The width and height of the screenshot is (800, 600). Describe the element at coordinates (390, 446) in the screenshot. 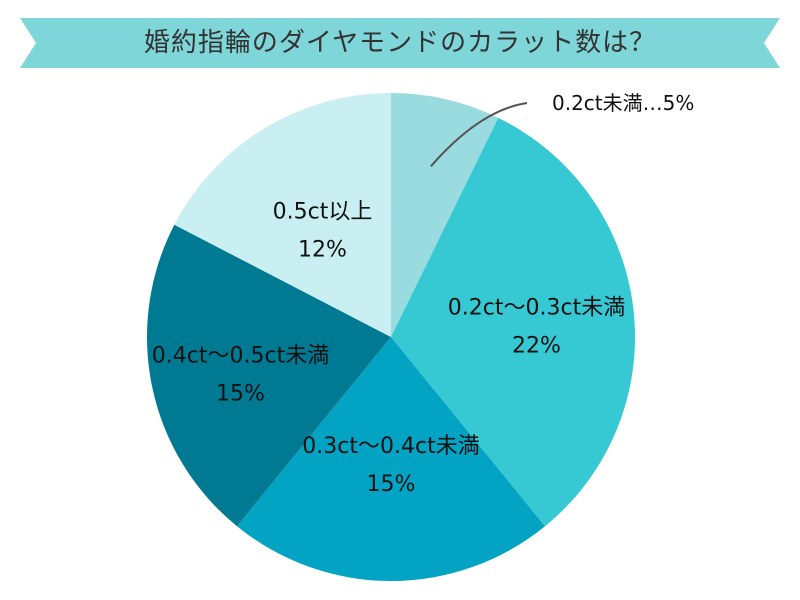

I see `slice-category-label: 0.3ct〜0.4ct未満` at that location.